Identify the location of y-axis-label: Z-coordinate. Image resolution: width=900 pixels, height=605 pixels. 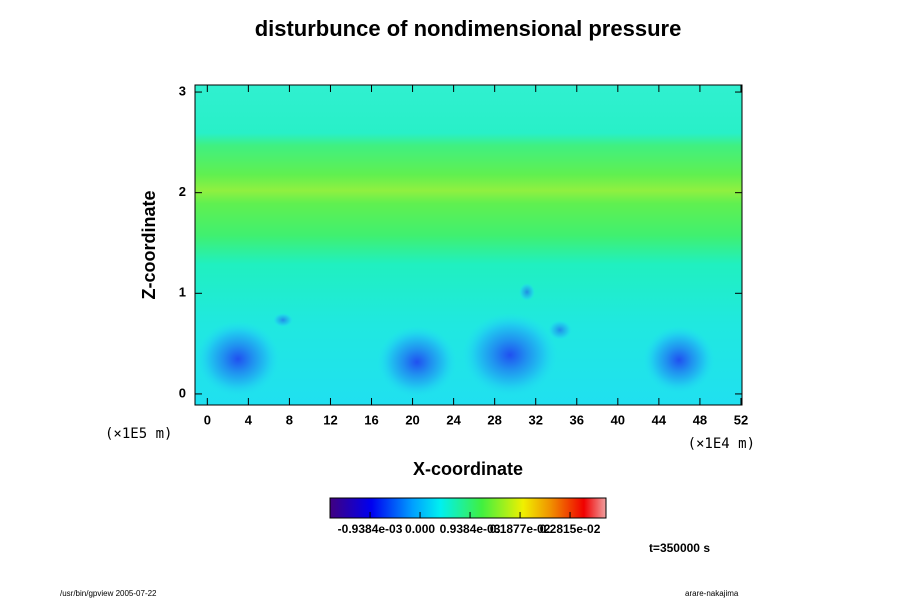
(149, 244).